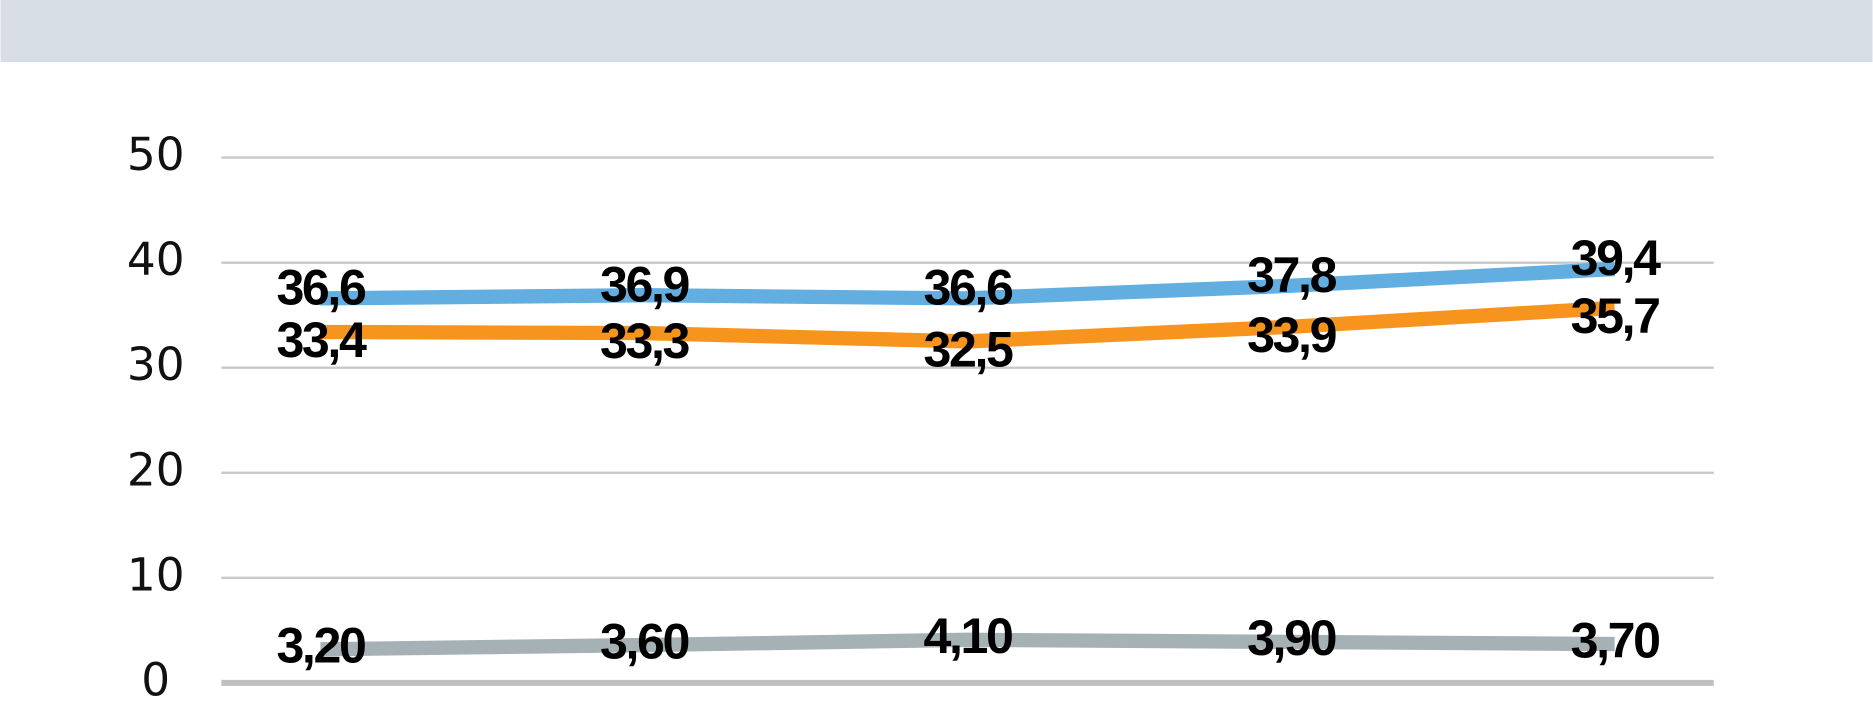  Describe the element at coordinates (1616, 258) in the screenshot. I see `data-label: 39,4` at that location.